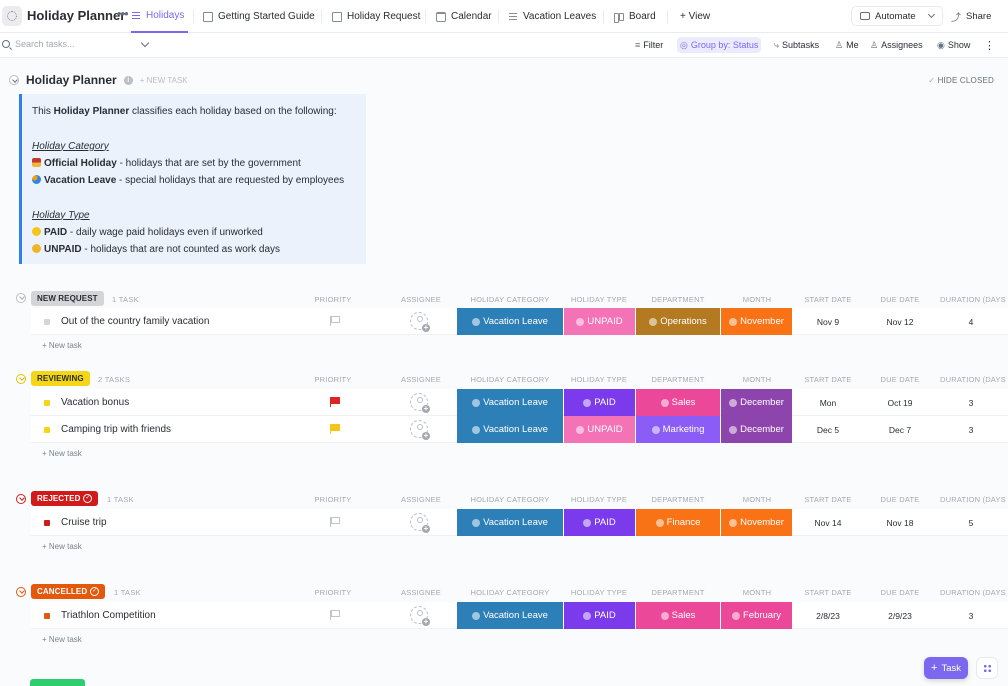 This screenshot has height=686, width=1008. What do you see at coordinates (163, 80) in the screenshot?
I see `new-task-button: + NEW TASK` at bounding box center [163, 80].